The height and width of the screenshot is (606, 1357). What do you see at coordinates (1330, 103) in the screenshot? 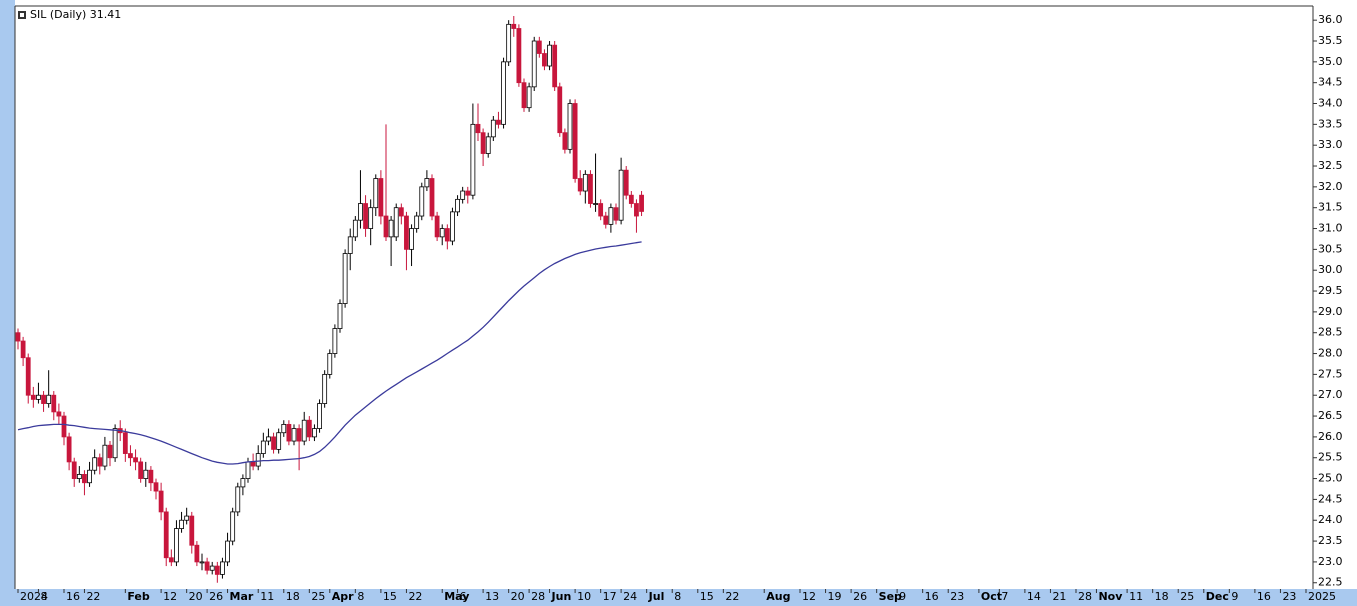
I see `y-tick-label: 34.0` at bounding box center [1330, 103].